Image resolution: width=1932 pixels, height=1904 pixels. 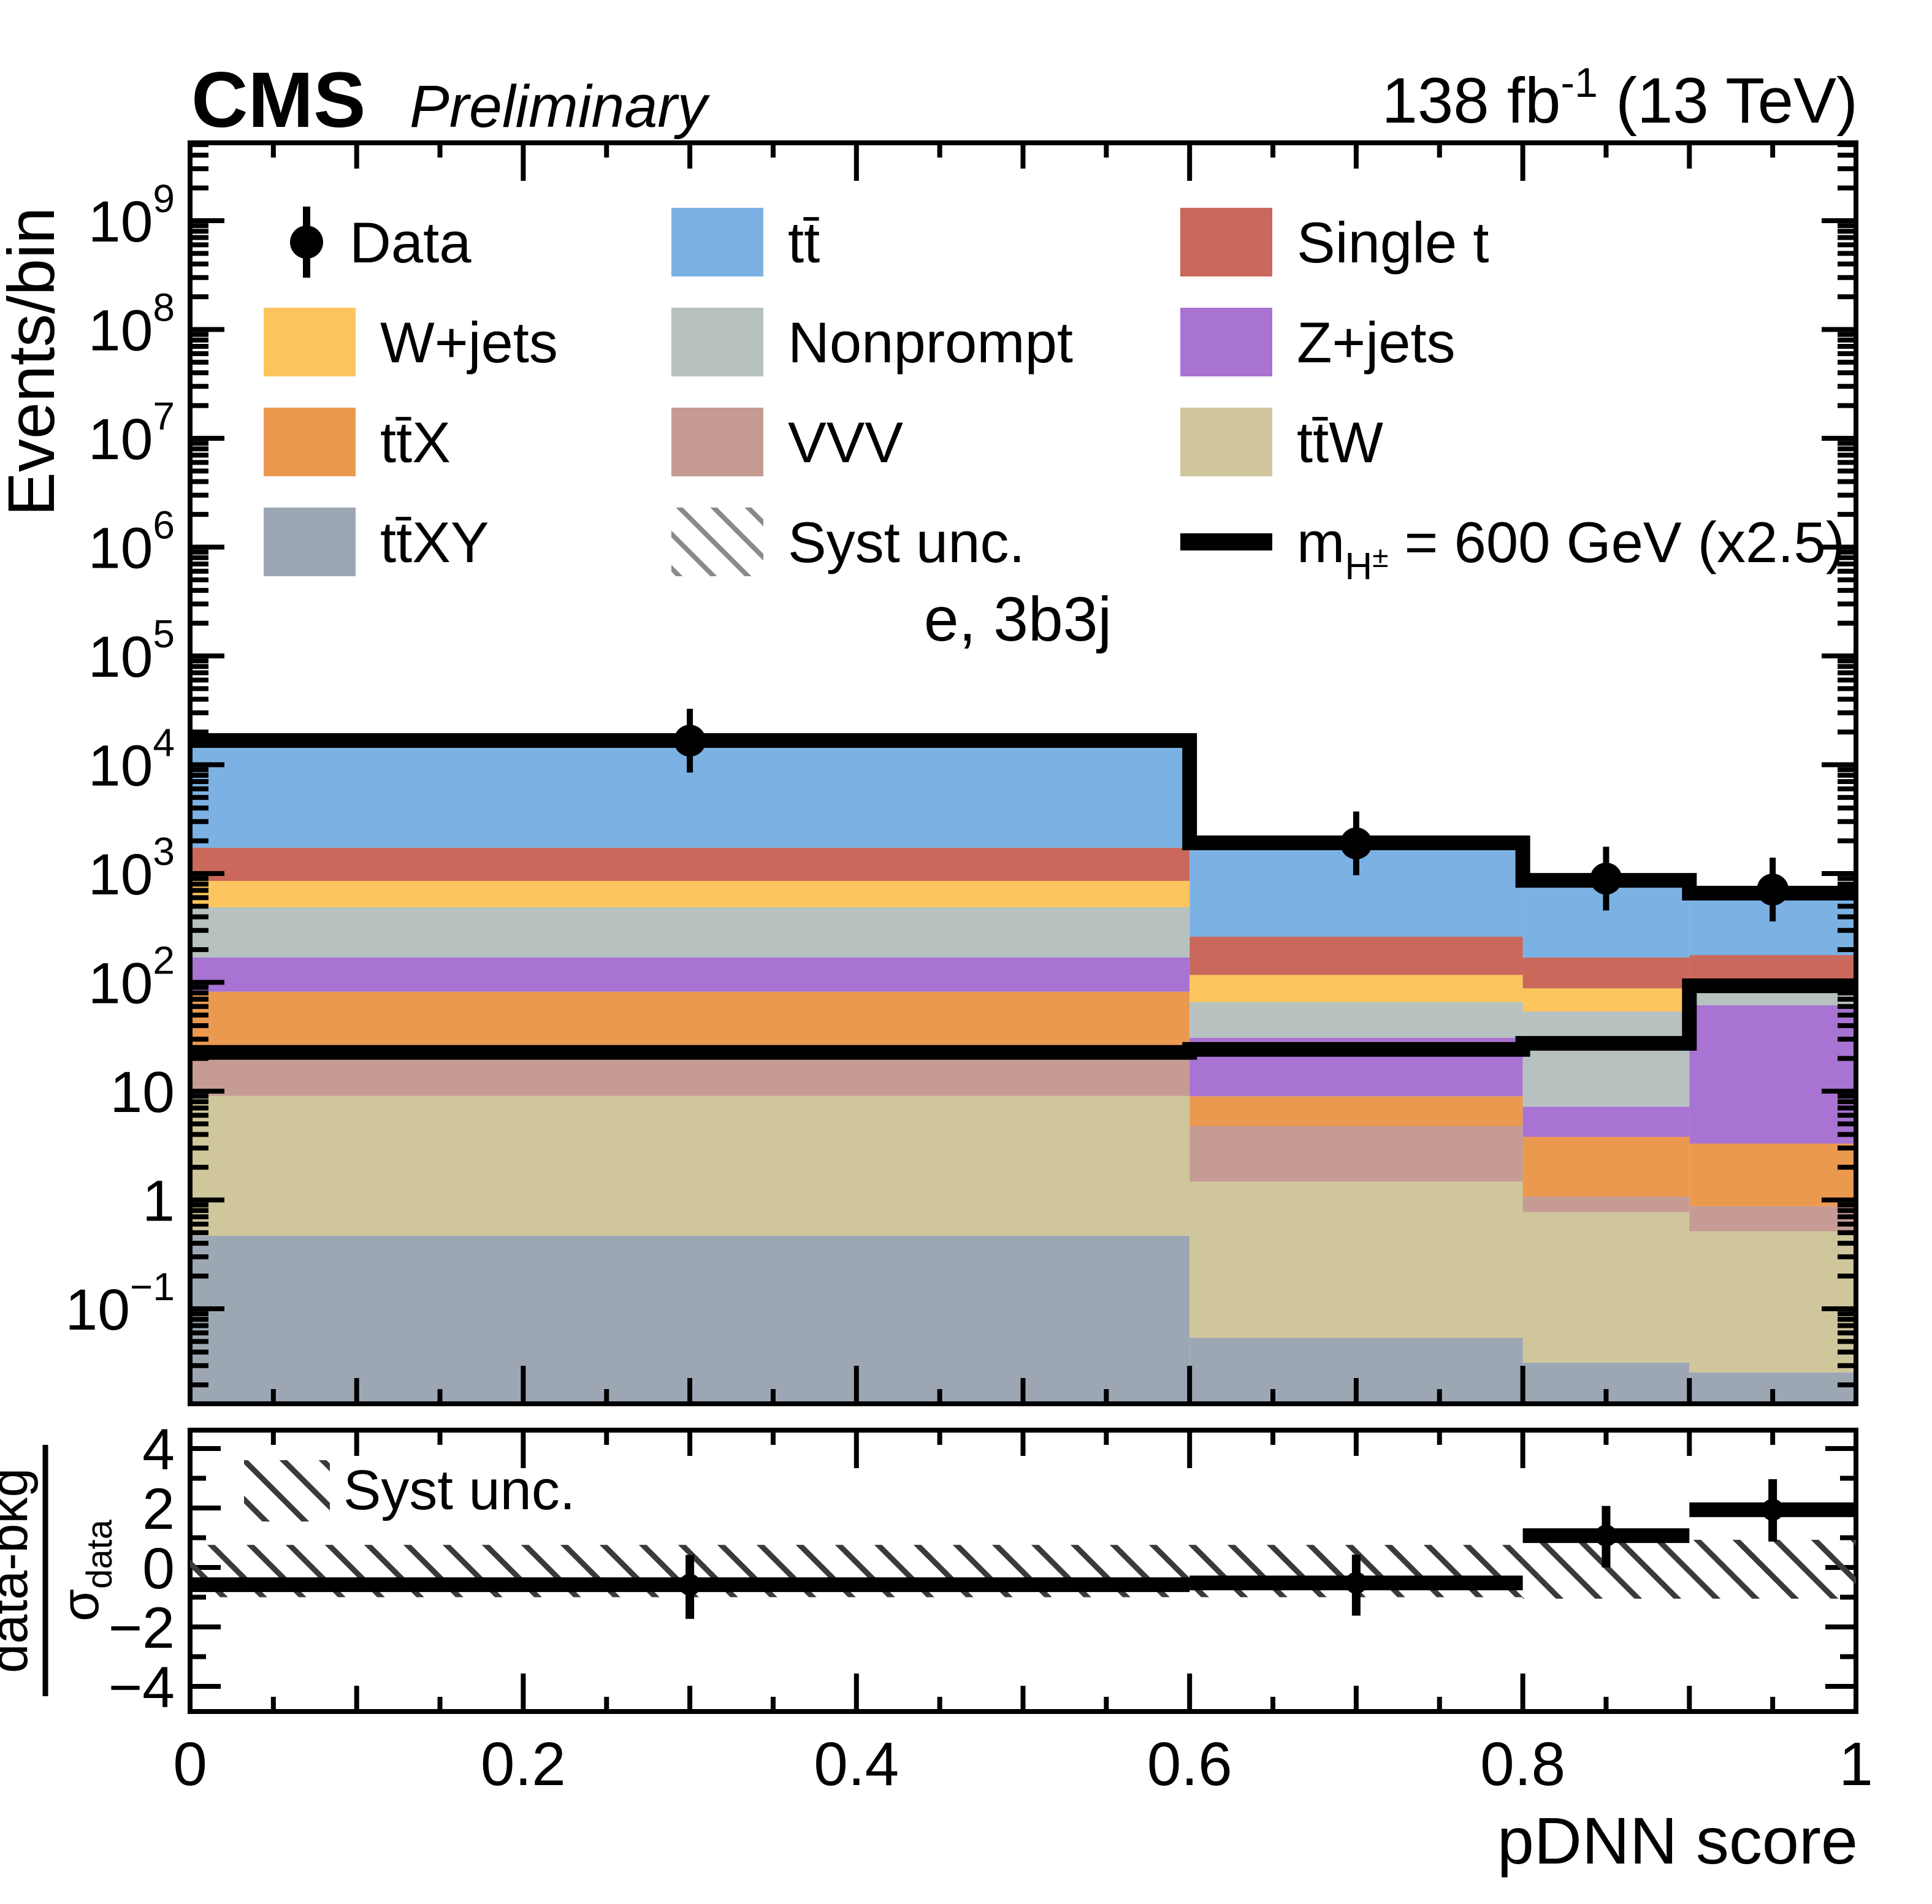 I want to click on y-tick-label: 10⁷, so click(x=131, y=433).